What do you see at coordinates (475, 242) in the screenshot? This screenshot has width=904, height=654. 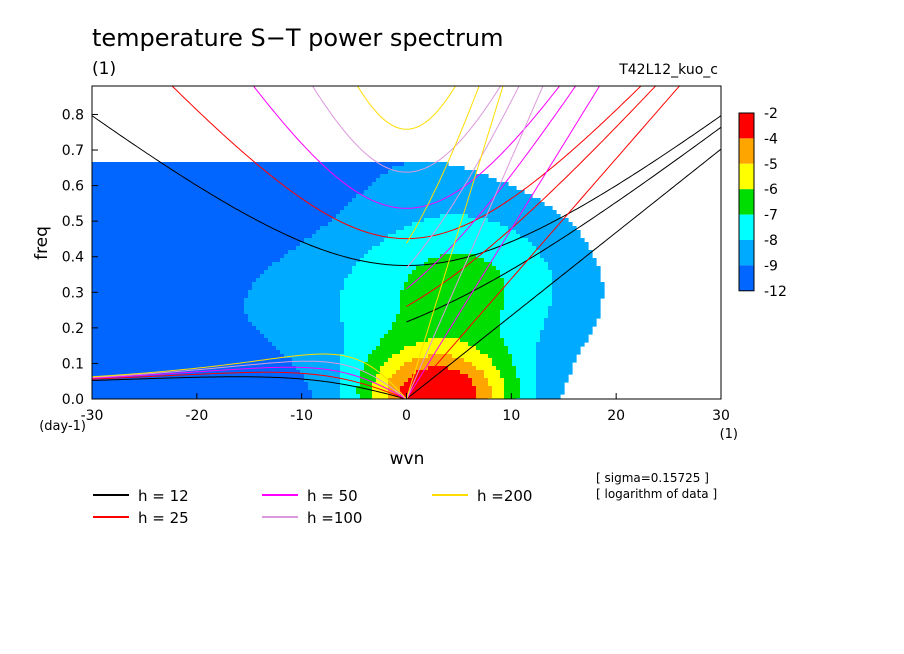 I see `curve-kelvin-h100` at bounding box center [475, 242].